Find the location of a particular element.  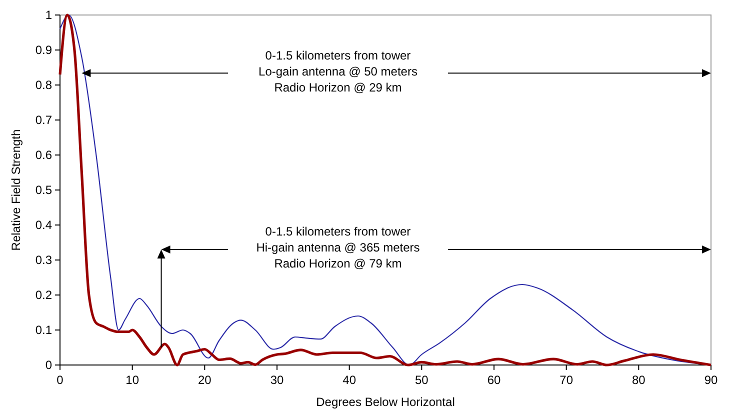

x-tick-label: 0 is located at coordinates (60, 380).